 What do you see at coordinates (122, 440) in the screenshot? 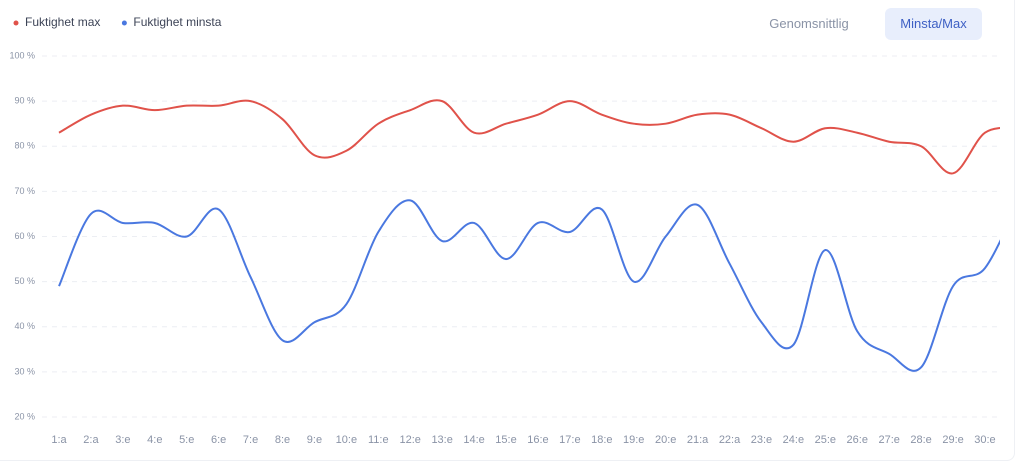
I see `x-tick-label: 3:e` at bounding box center [122, 440].